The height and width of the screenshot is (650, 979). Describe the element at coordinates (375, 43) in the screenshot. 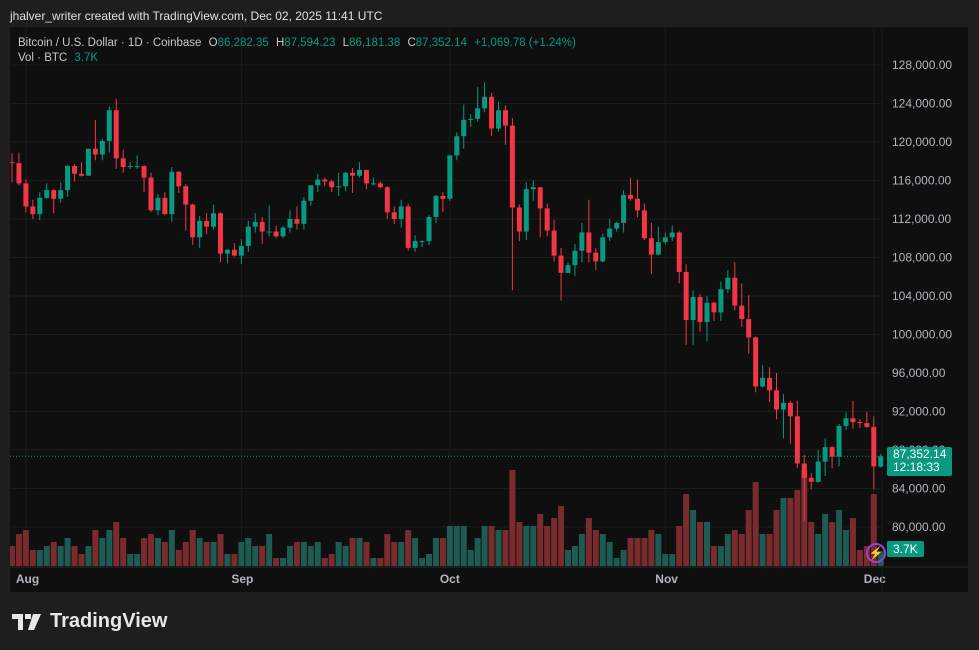

I see `low-value: 86,181.38` at that location.